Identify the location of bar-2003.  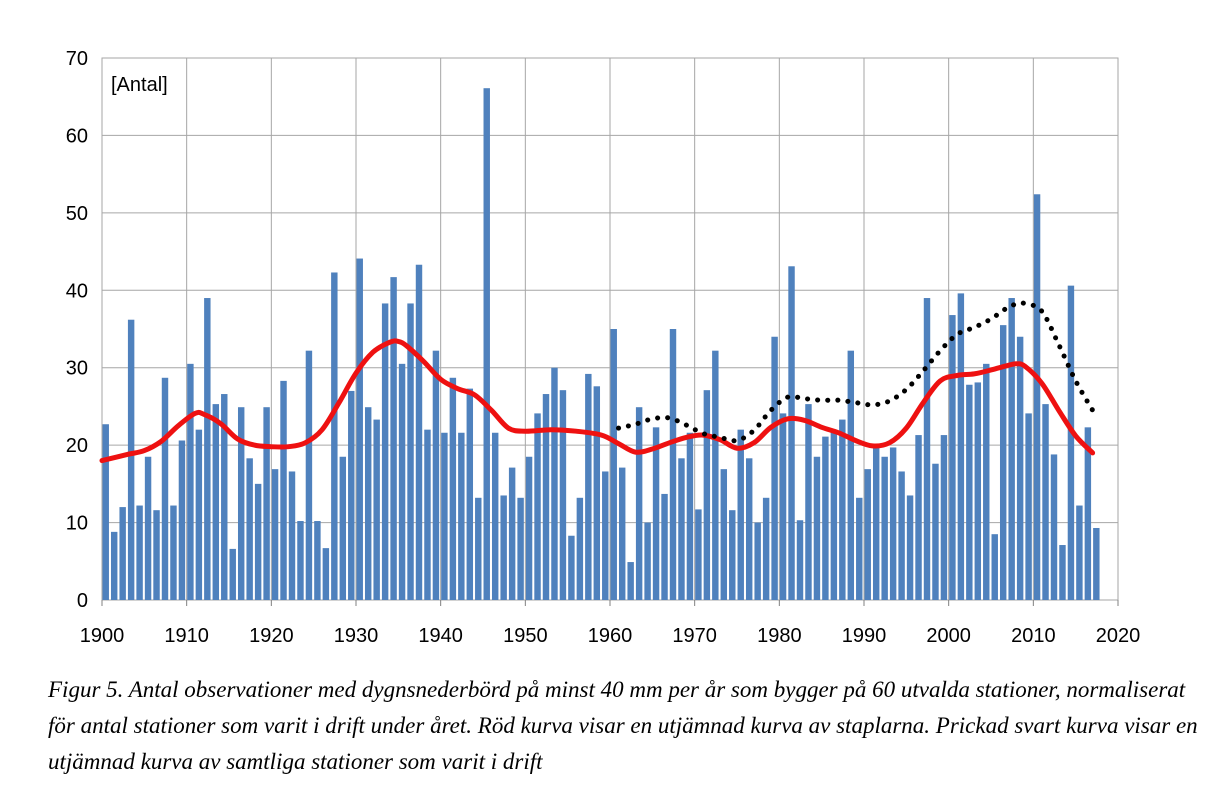
(978, 491).